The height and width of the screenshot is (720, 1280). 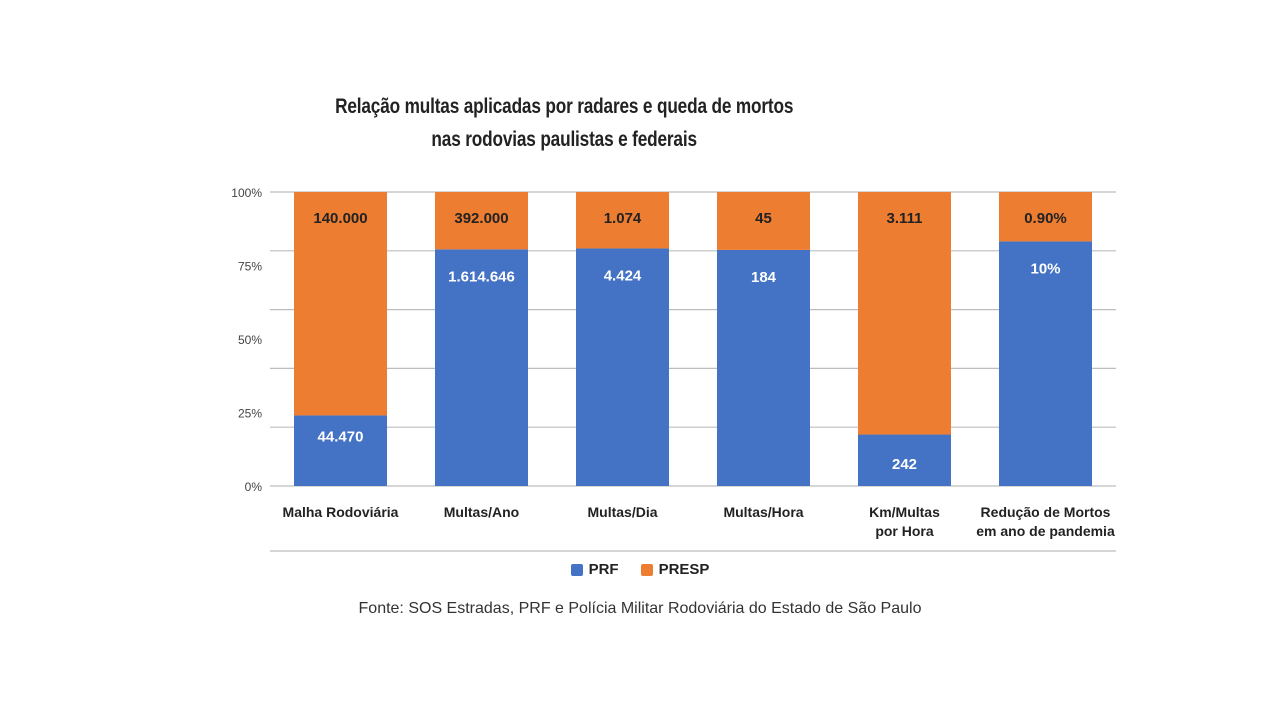 What do you see at coordinates (246, 193) in the screenshot?
I see `y-tick-label: 100%` at bounding box center [246, 193].